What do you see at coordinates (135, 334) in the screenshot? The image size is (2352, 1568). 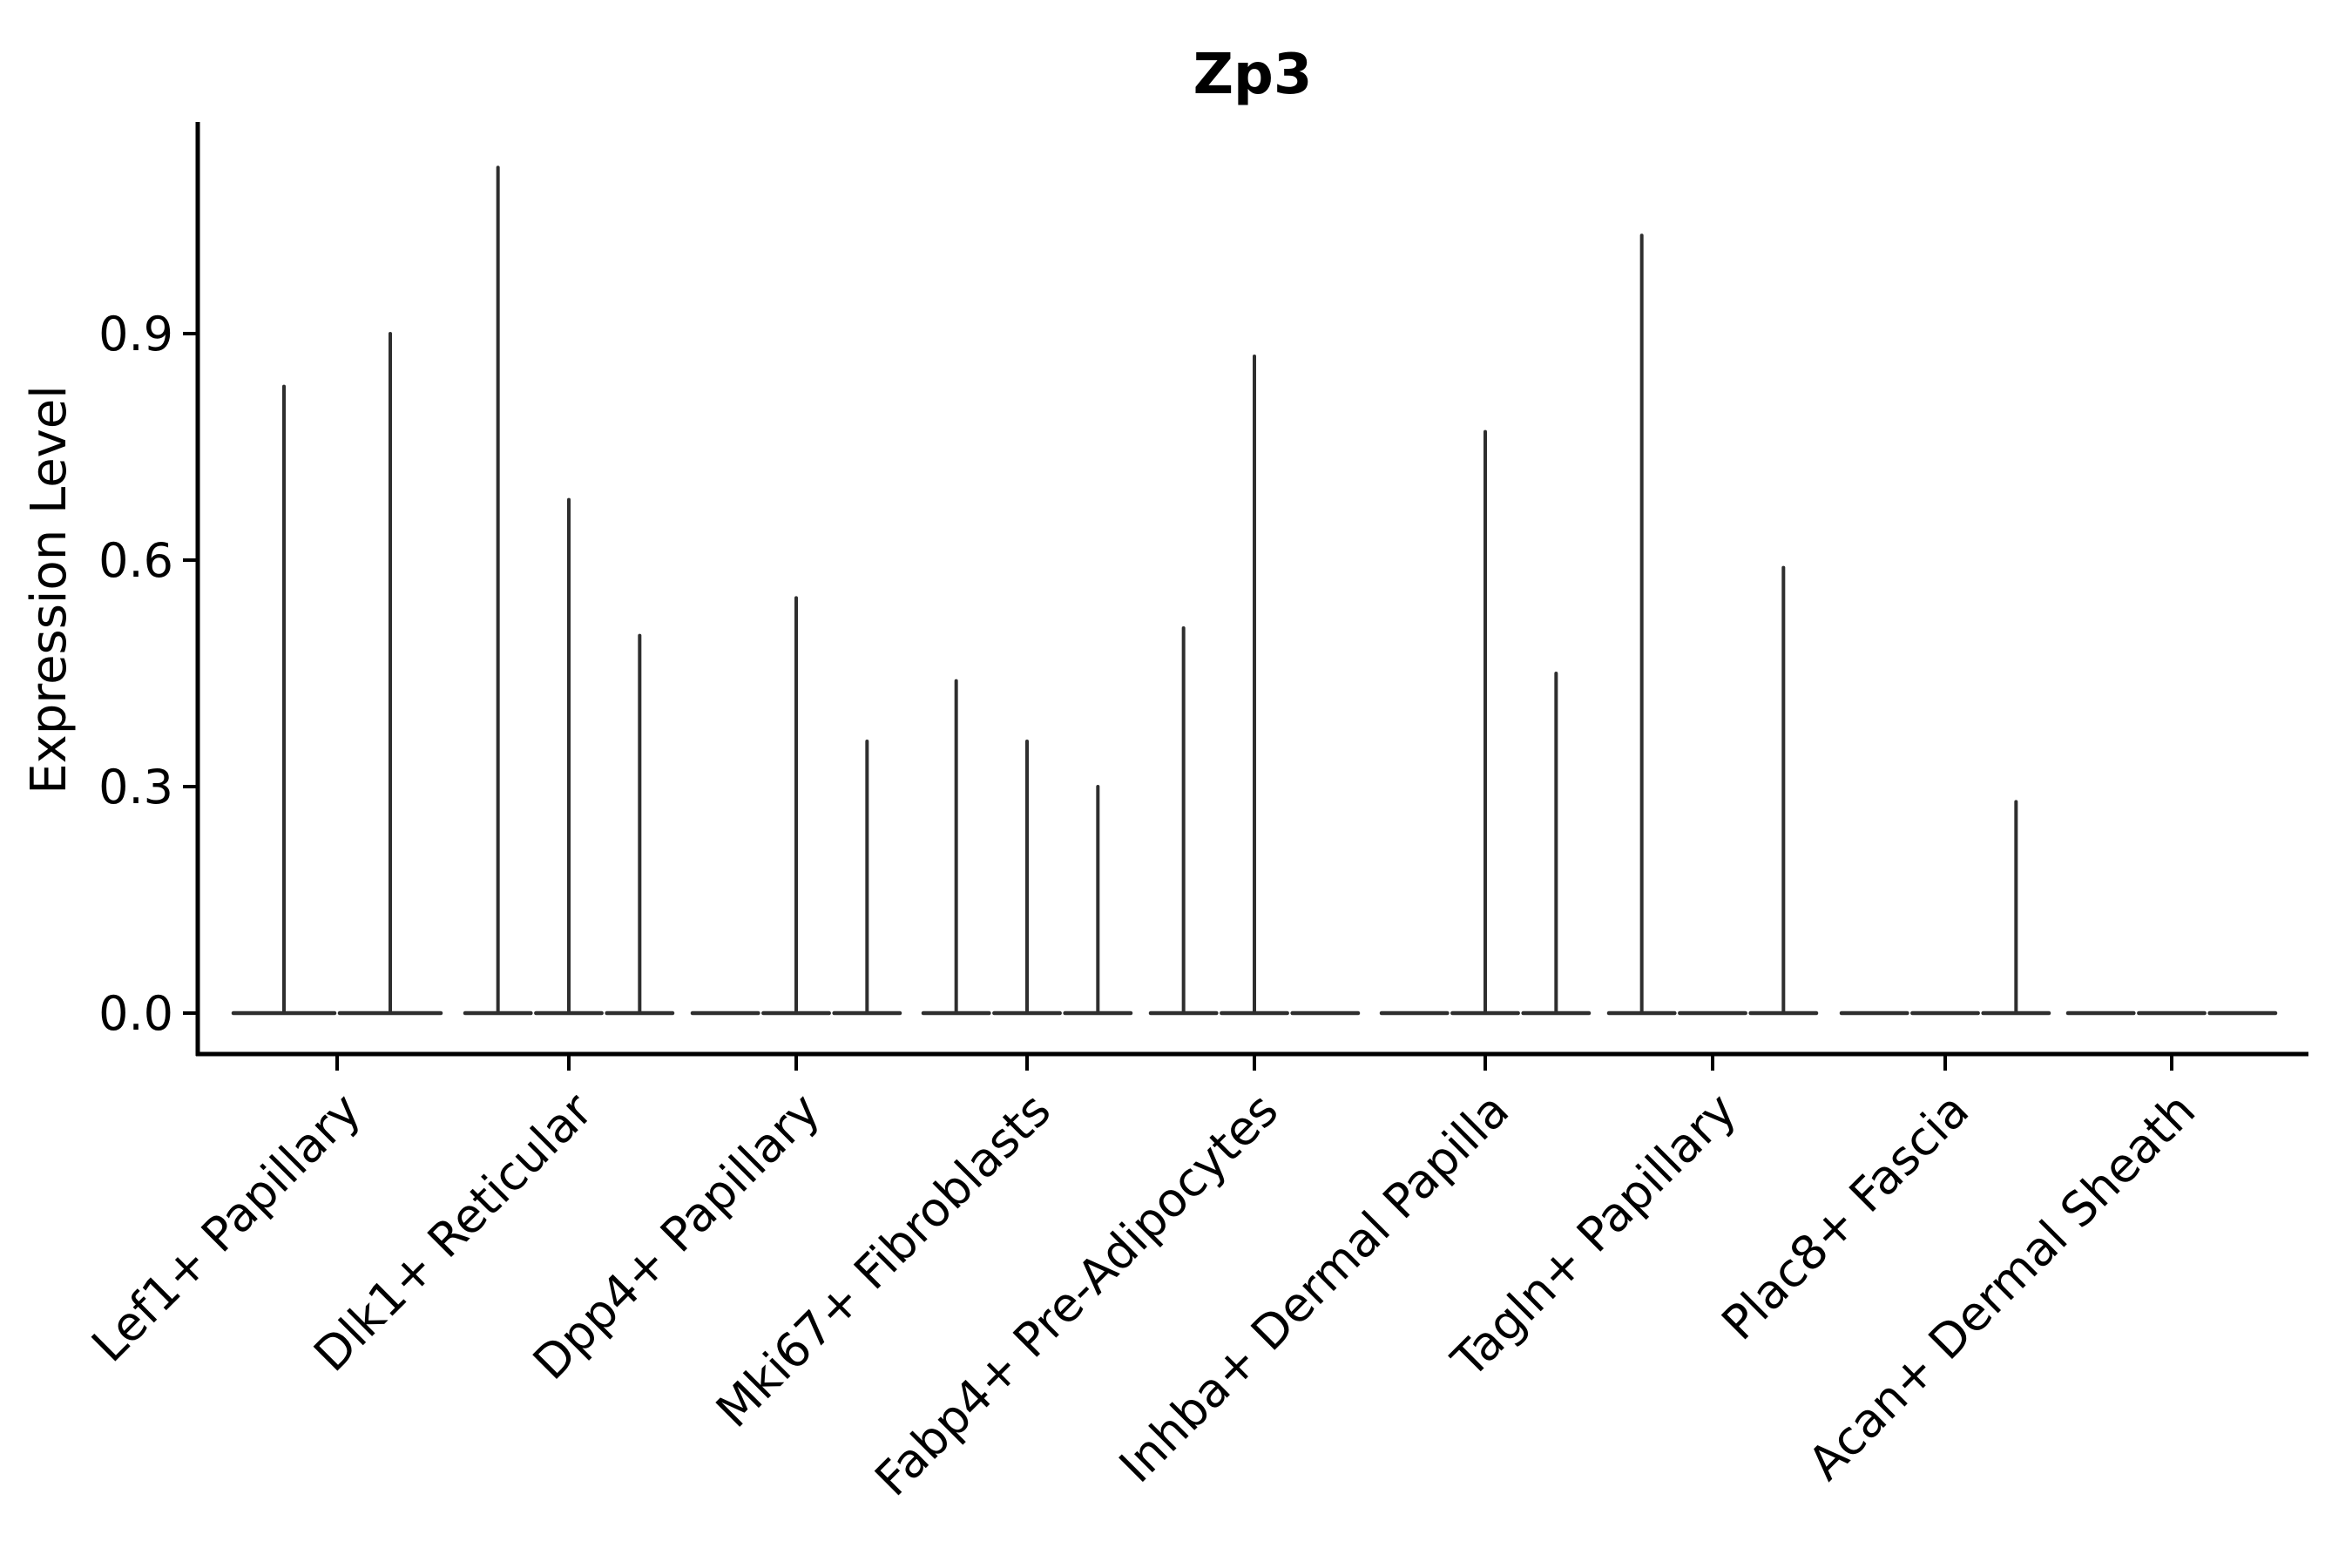 I see `y-tick-label: 0.9` at bounding box center [135, 334].